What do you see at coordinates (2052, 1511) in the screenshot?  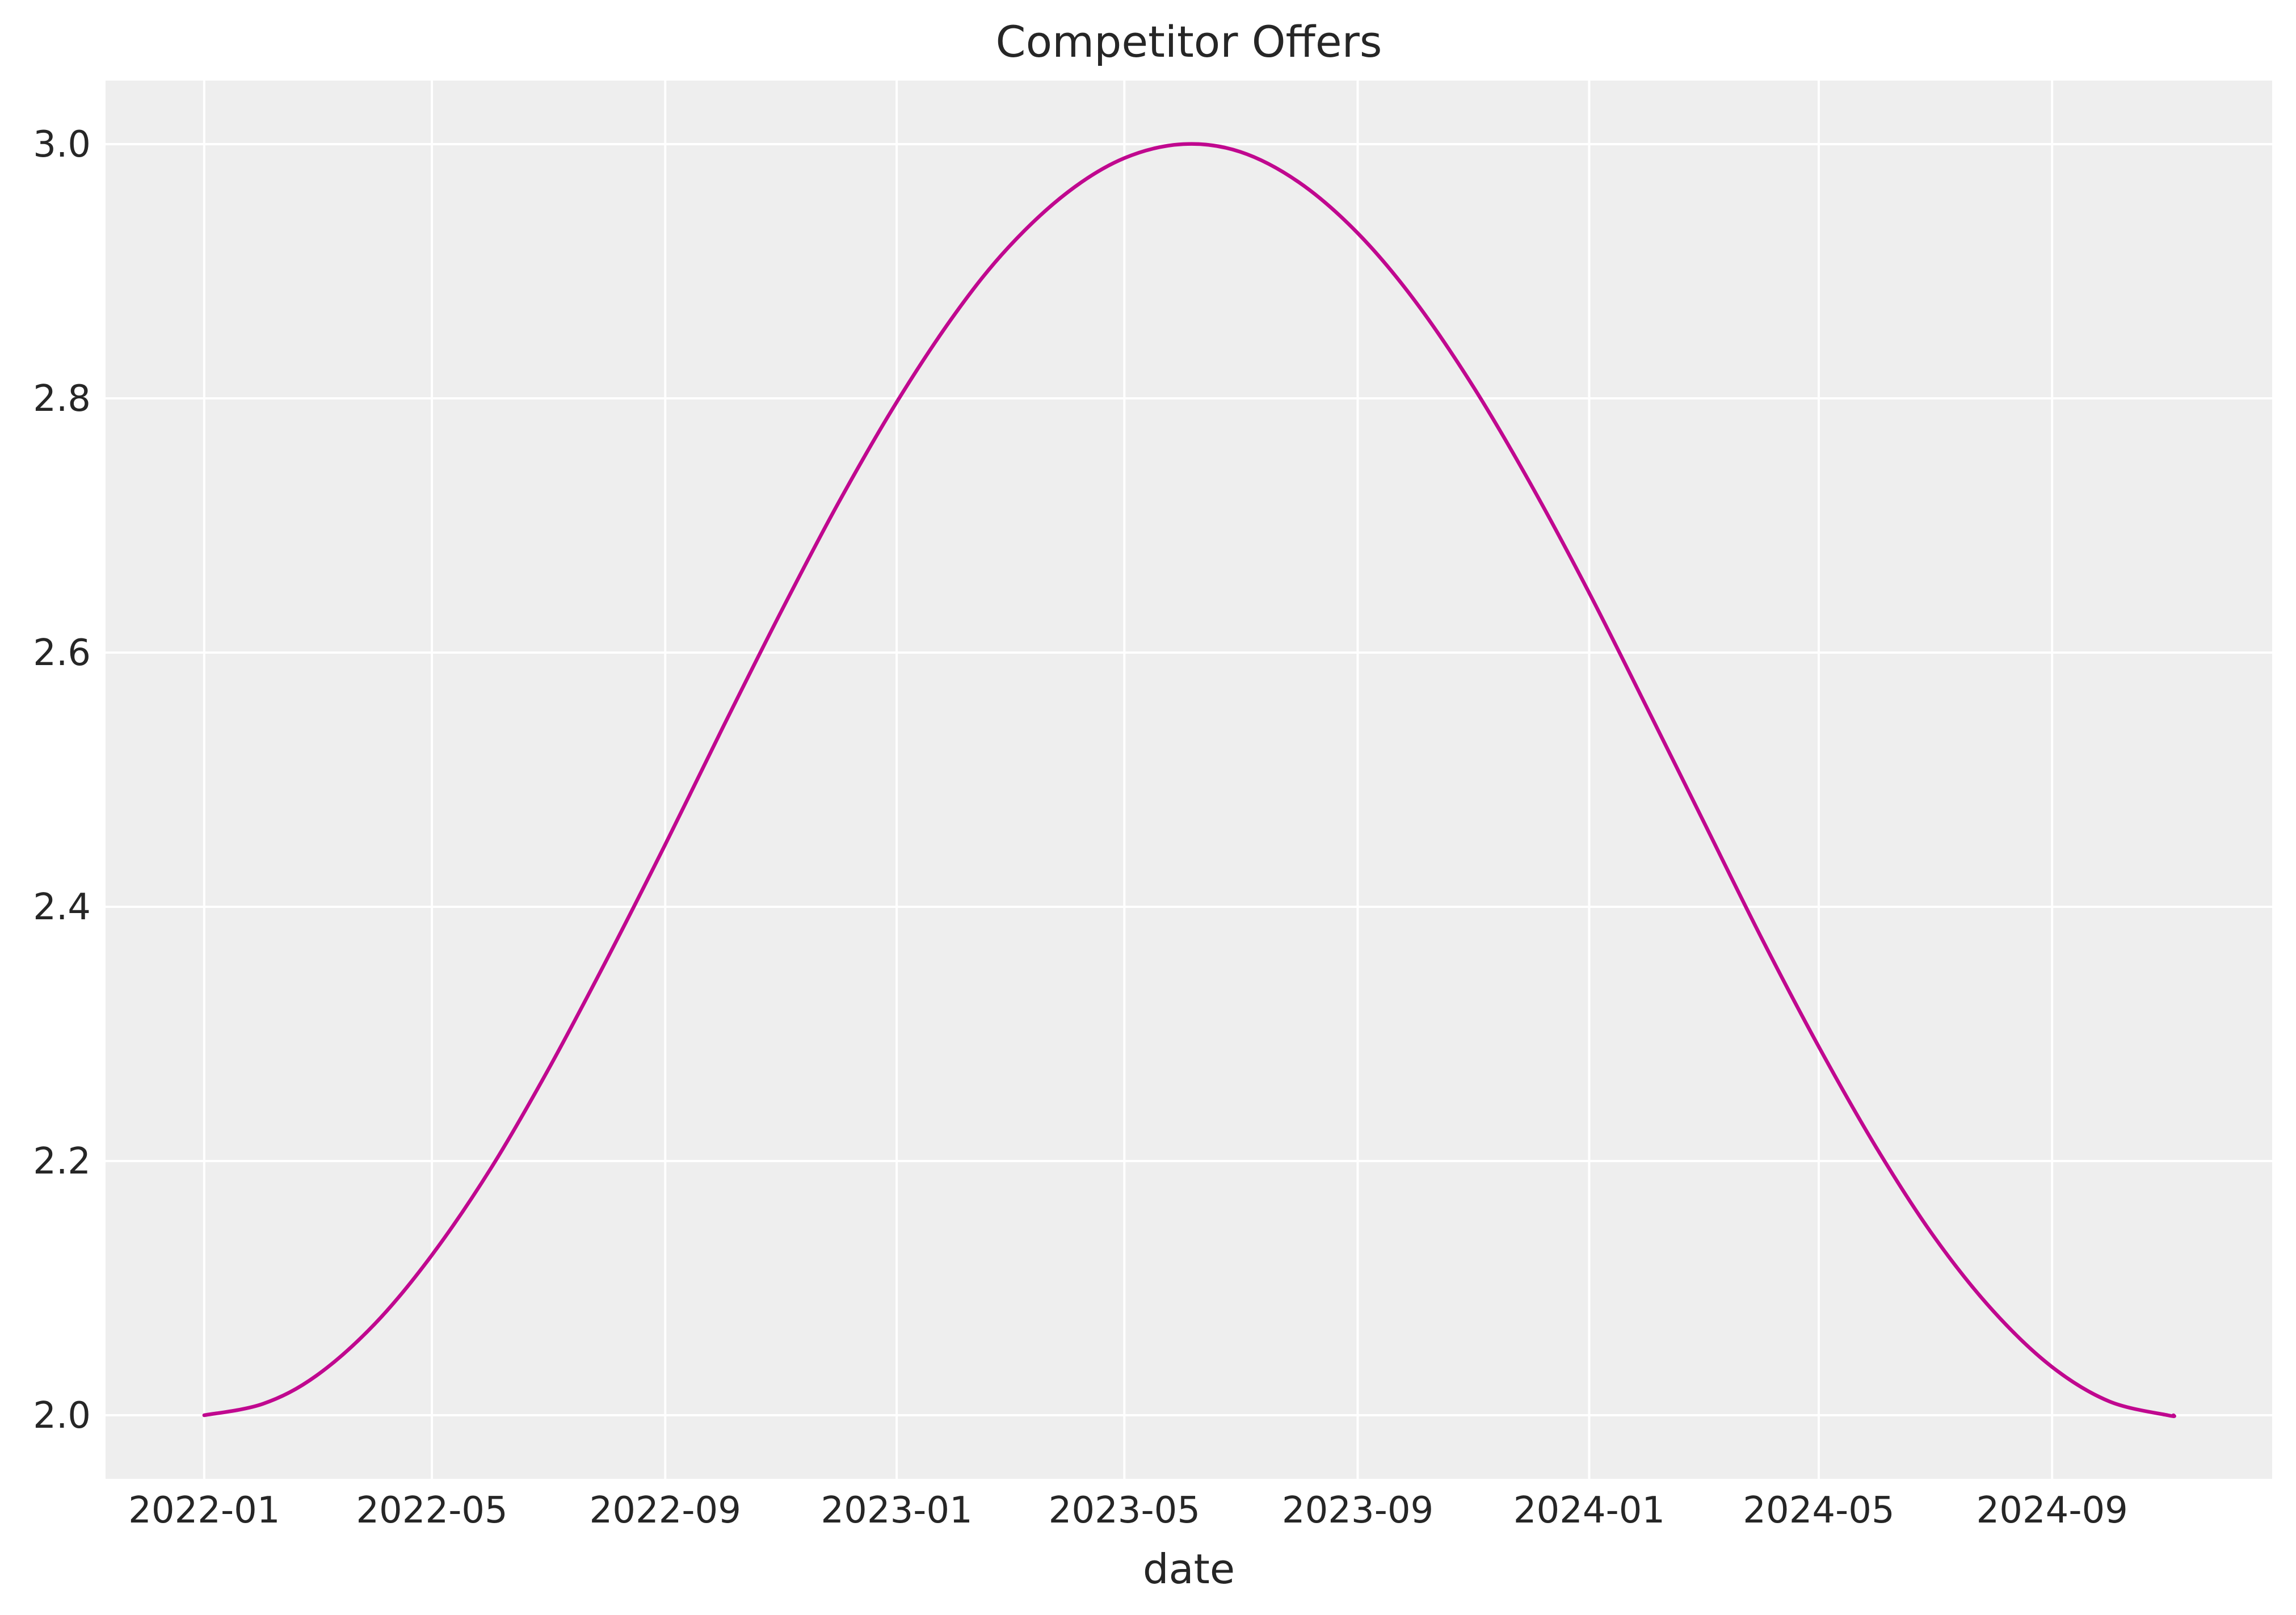 I see `x-tick-label: 2024-09` at bounding box center [2052, 1511].